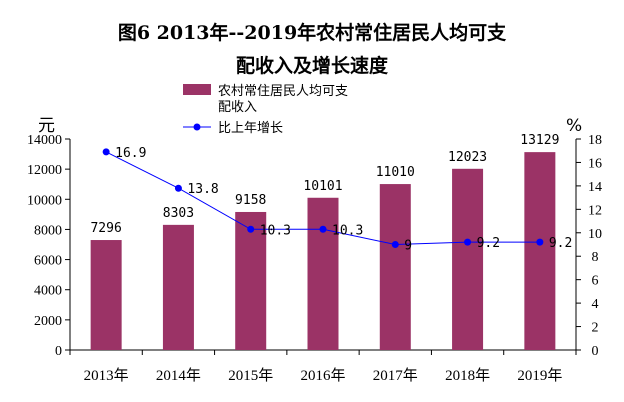  Describe the element at coordinates (106, 375) in the screenshot. I see `x-tick-label: 2013年` at that location.